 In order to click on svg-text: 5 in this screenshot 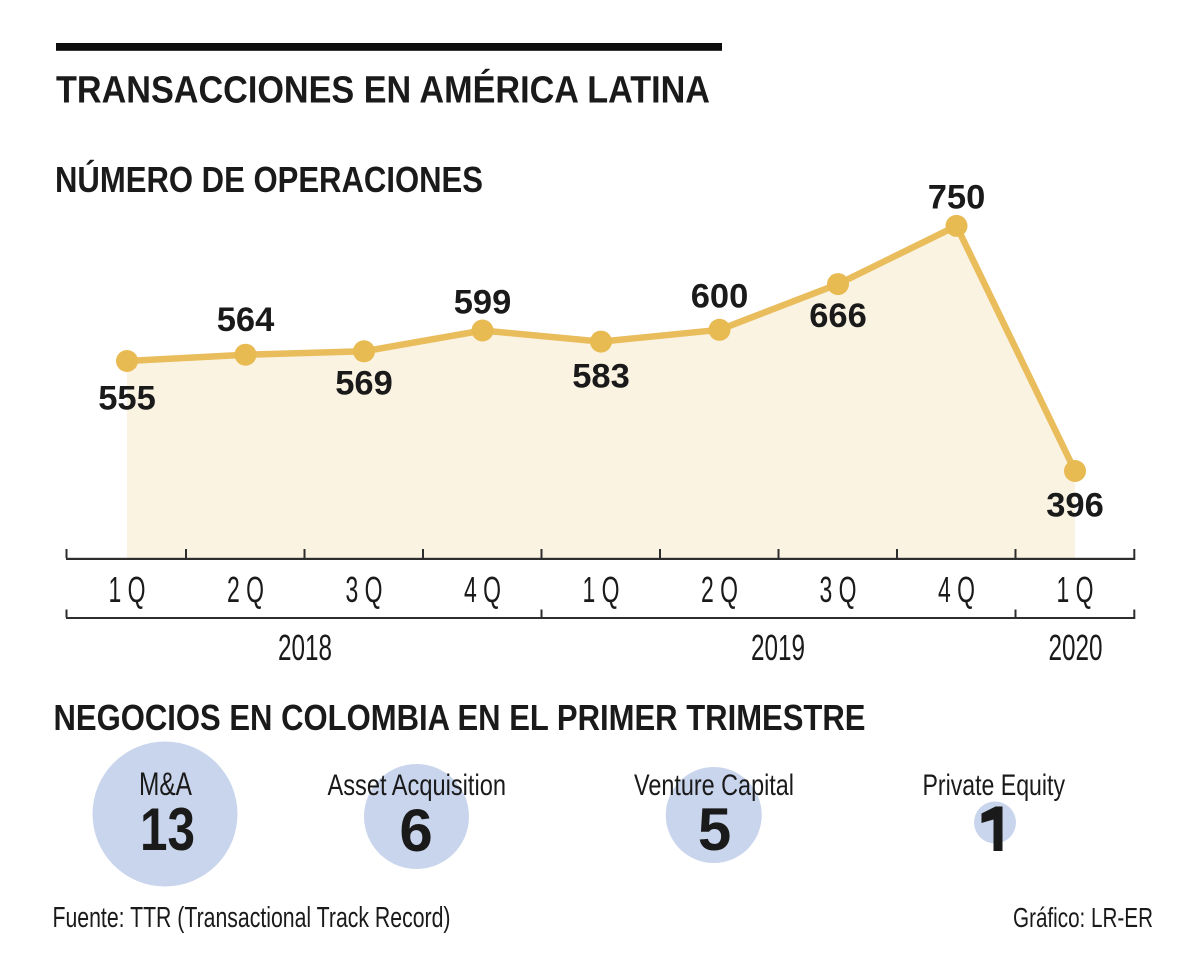, I will do `click(714, 829)`.